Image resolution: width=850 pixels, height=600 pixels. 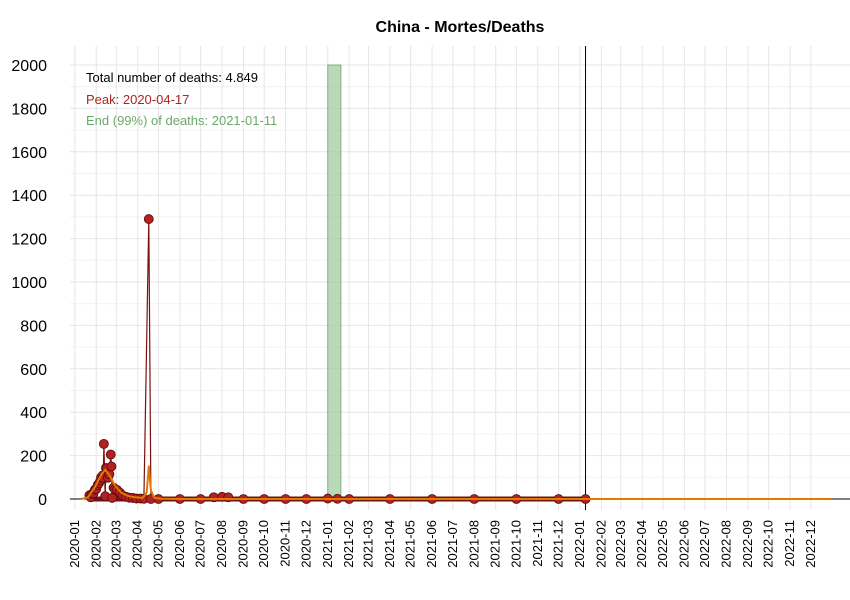 What do you see at coordinates (579, 544) in the screenshot?
I see `x-tick-label: 2022-01` at bounding box center [579, 544].